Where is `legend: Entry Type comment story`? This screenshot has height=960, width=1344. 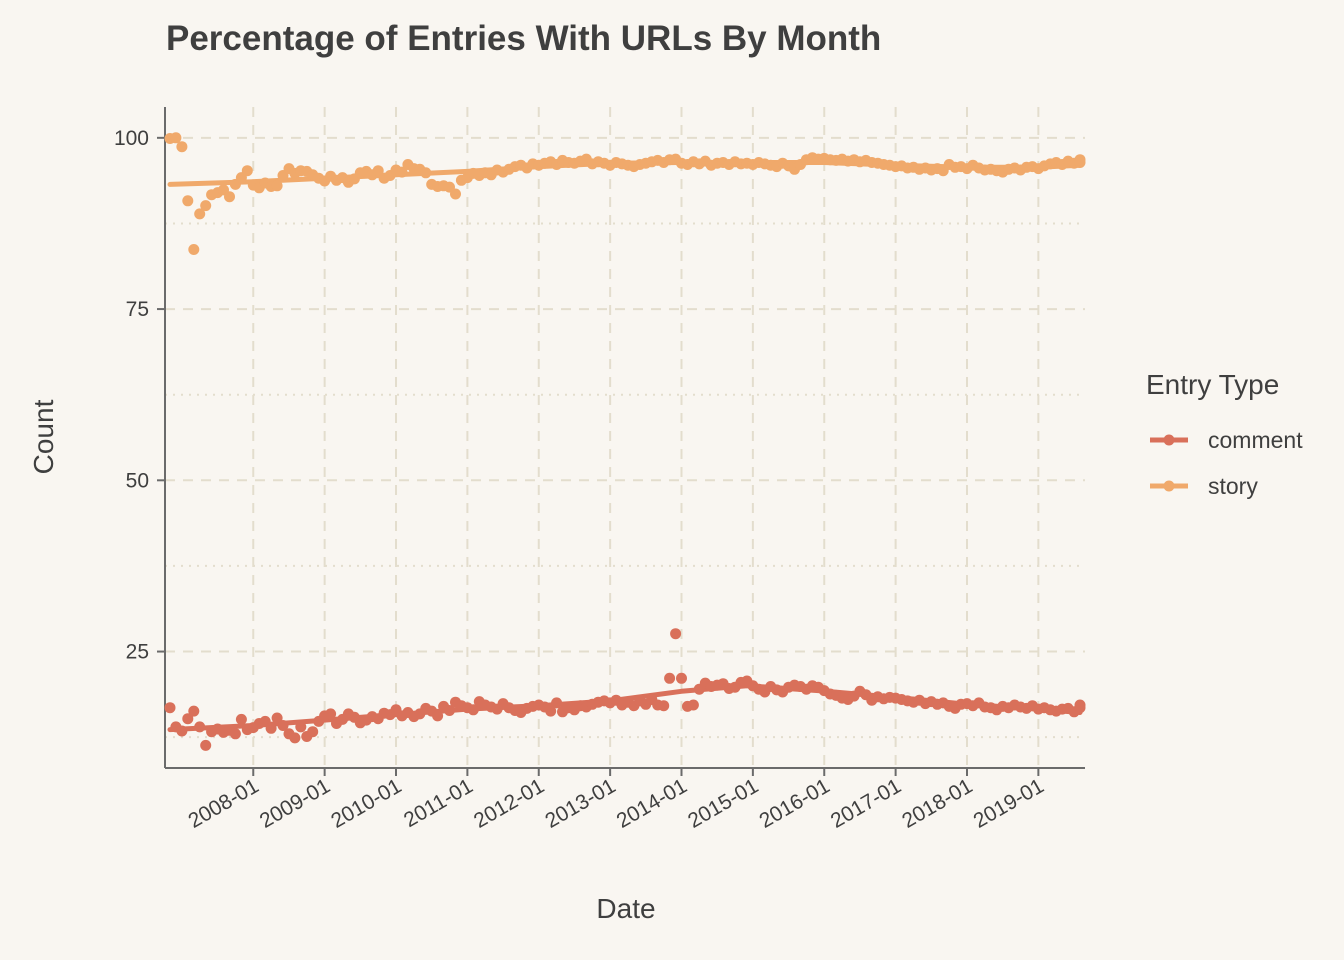 legend: Entry Type comment story is located at coordinates (1224, 434).